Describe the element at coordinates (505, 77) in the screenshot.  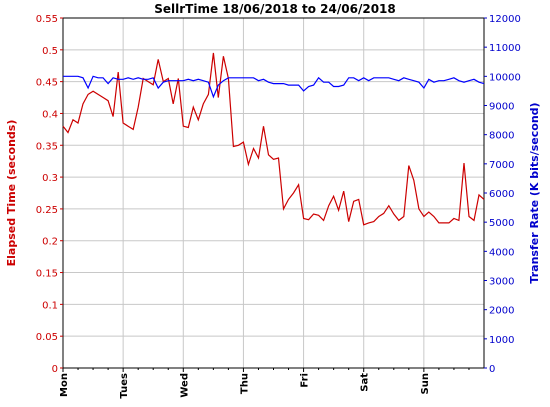
I see `y2-tick-label: 10000` at that location.